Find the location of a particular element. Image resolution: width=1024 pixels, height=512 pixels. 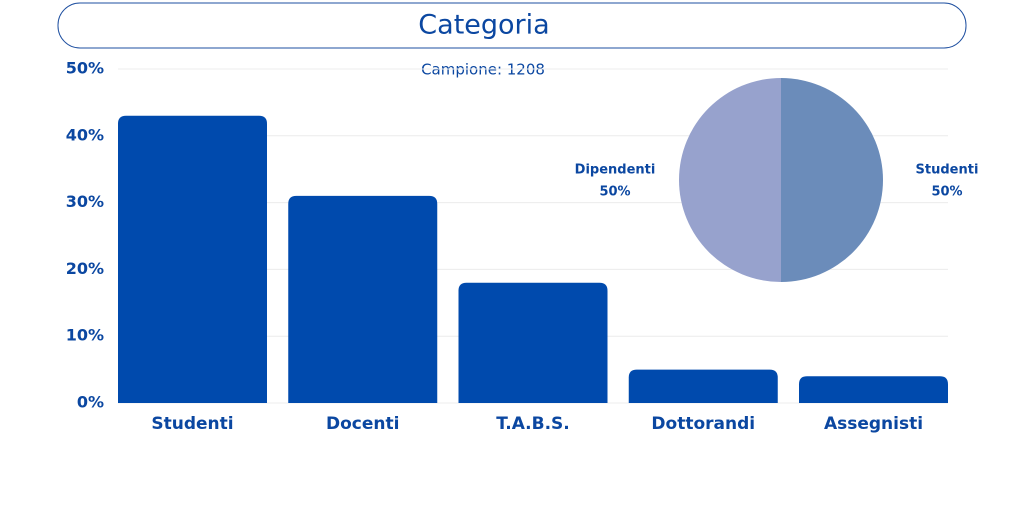

x-tick-label: Studenti is located at coordinates (192, 424).